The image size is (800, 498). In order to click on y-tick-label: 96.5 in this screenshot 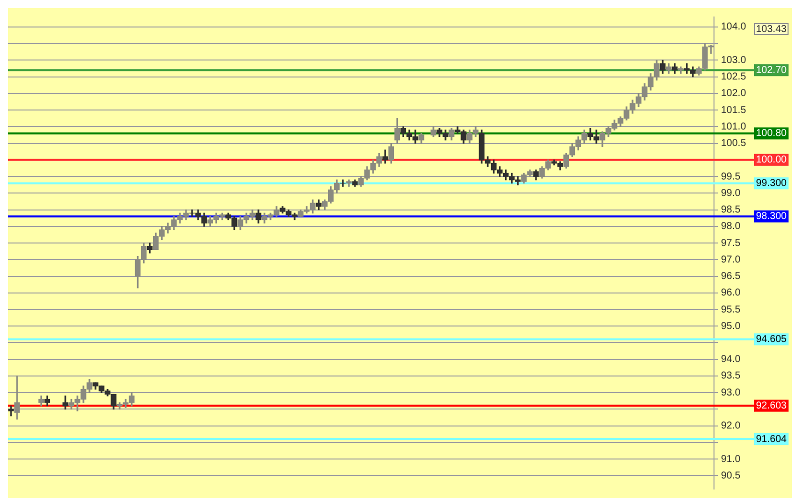, I will do `click(731, 276)`.